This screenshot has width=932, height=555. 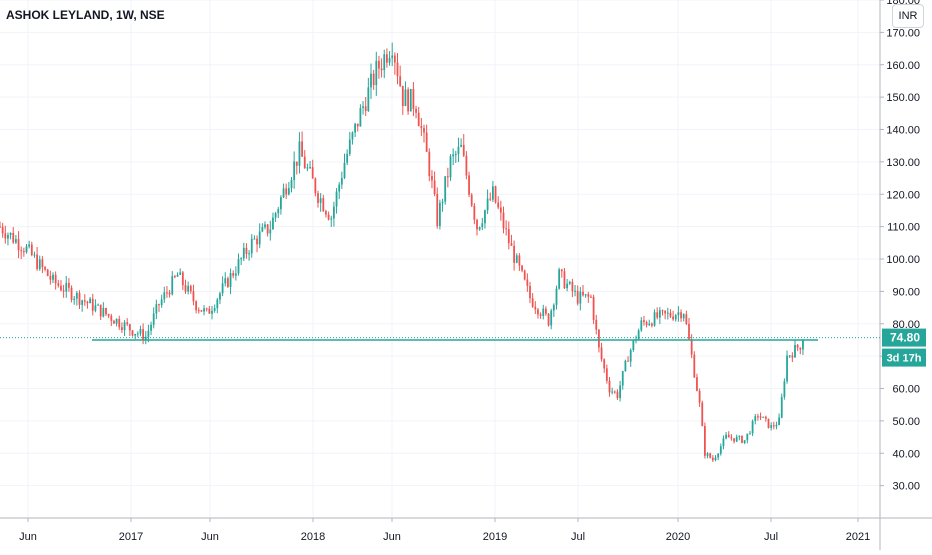 I want to click on y-tick-label: 90.00, so click(x=906, y=292).